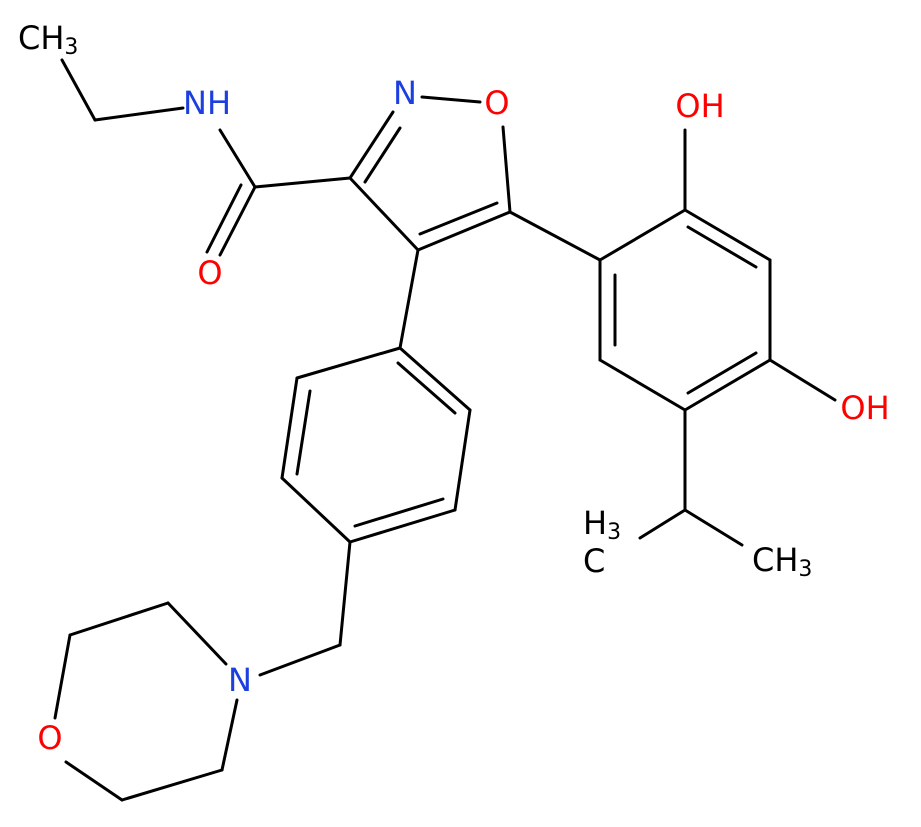  I want to click on atom-label: C, so click(594, 561).